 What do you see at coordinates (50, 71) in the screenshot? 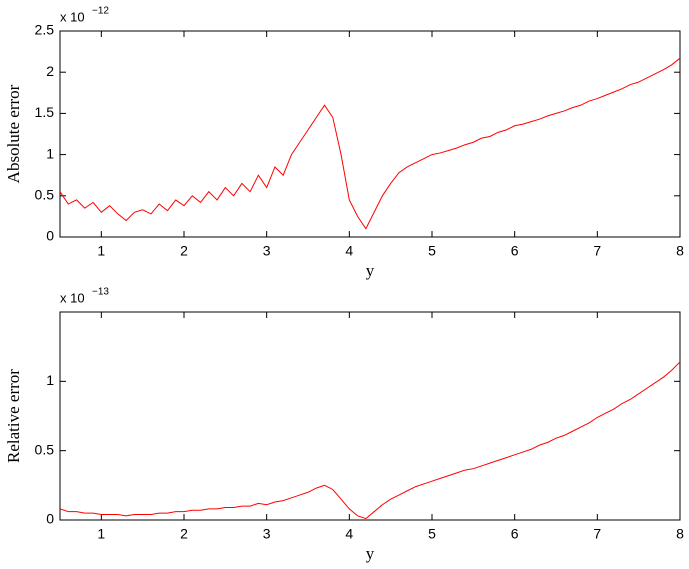
I see `y-tick-label: 2` at bounding box center [50, 71].